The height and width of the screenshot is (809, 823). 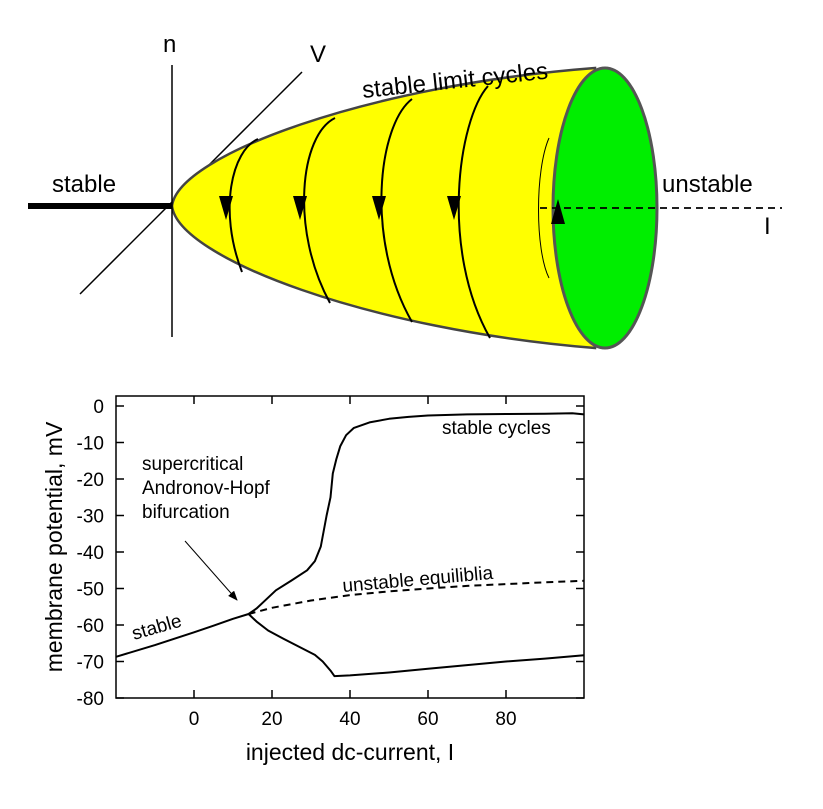 I want to click on y-axis-label: membrane potential, mV, so click(x=54, y=546).